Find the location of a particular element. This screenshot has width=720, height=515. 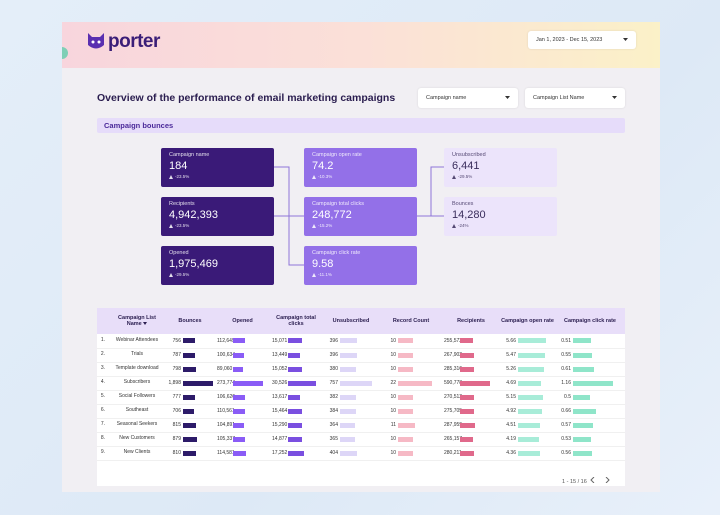

cell-value: 105,337 is located at coordinates (226, 439).